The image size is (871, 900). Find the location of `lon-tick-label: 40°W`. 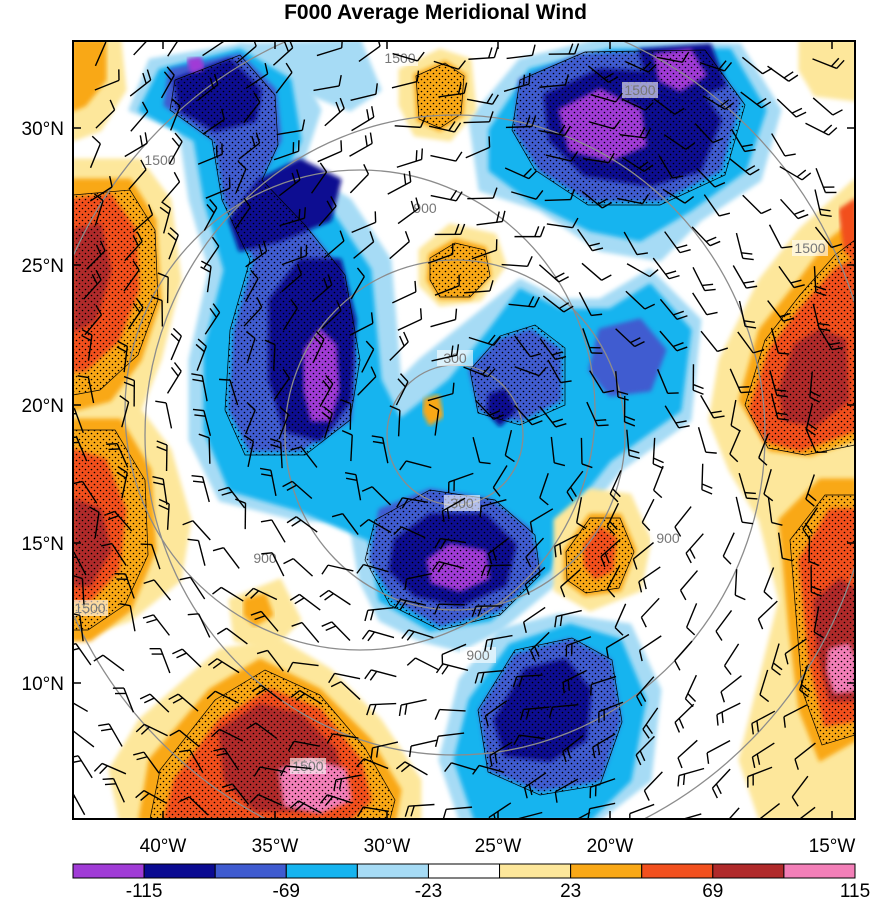

lon-tick-label: 40°W is located at coordinates (163, 846).